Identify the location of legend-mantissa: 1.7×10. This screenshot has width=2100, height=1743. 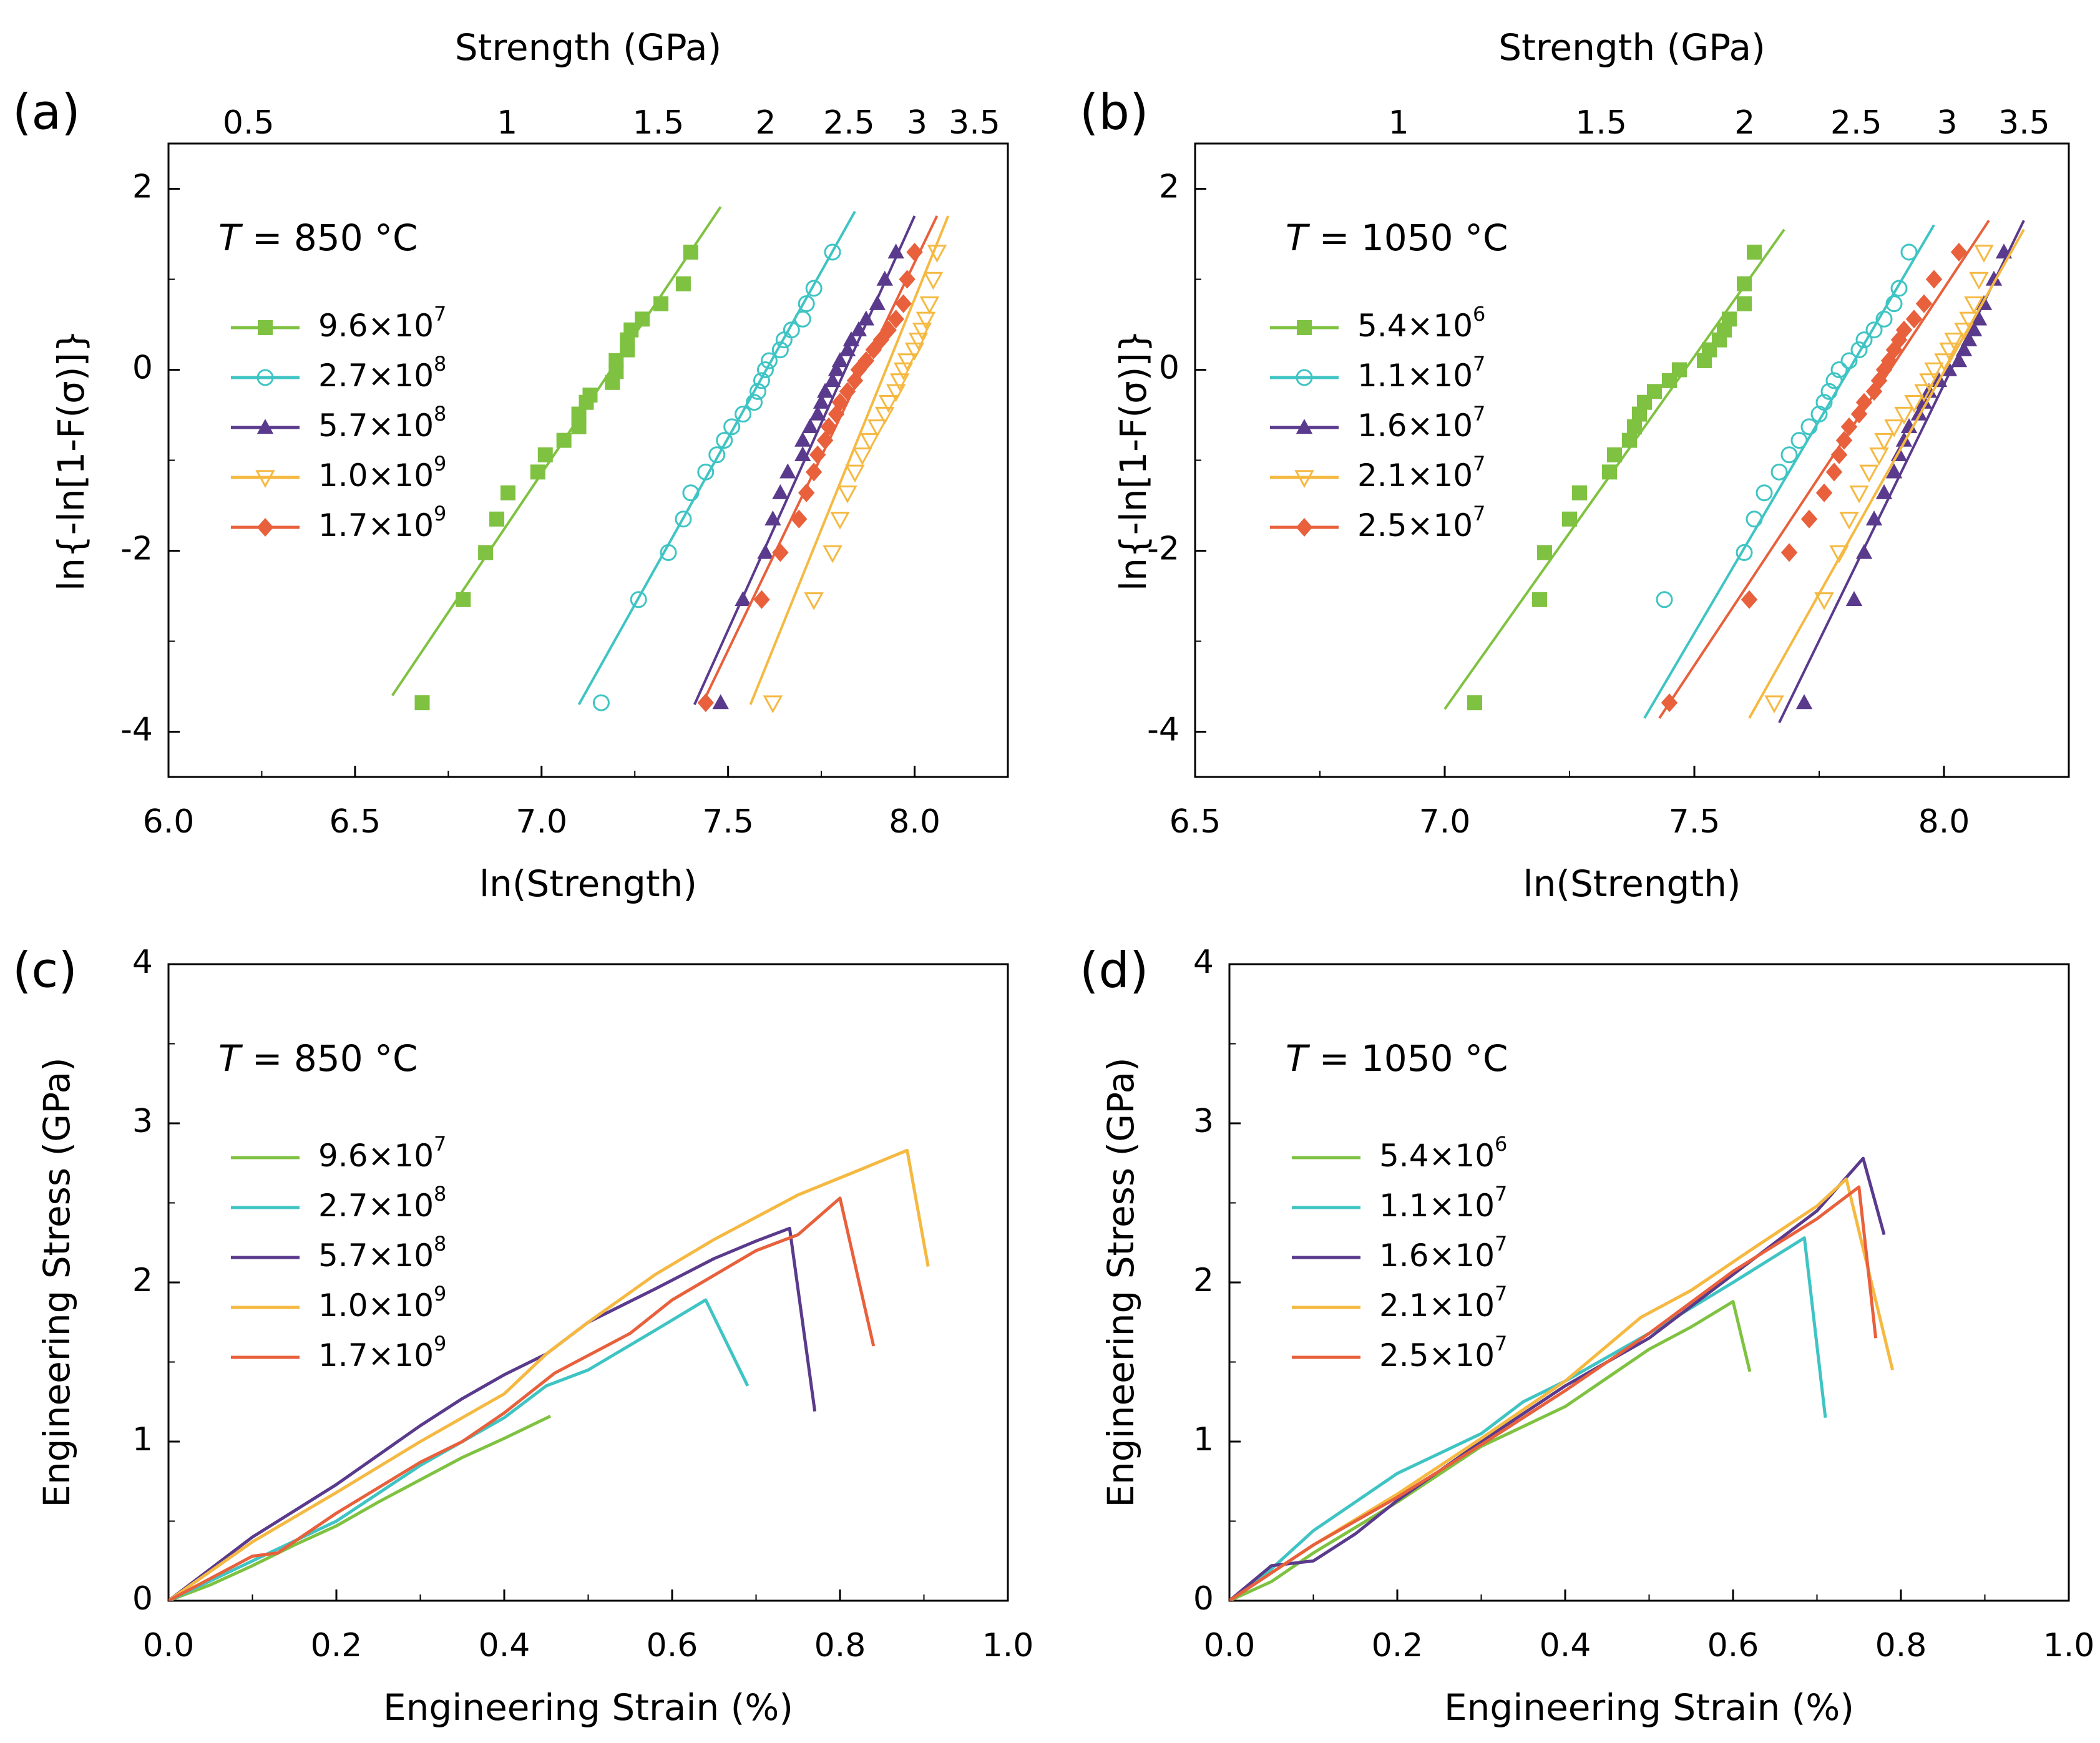
(376, 525).